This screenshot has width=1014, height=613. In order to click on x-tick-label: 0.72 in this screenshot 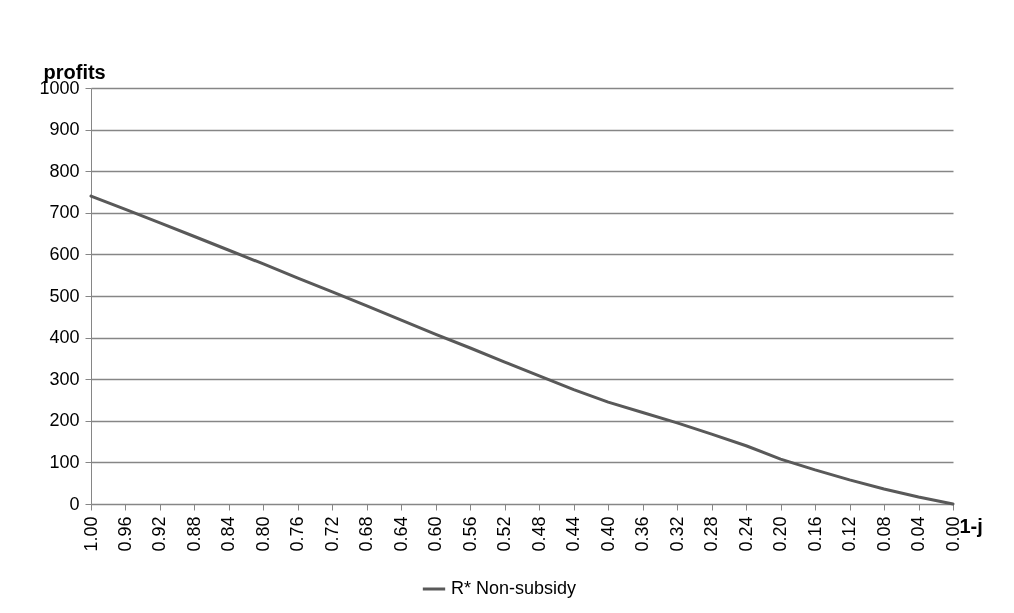, I will do `click(331, 534)`.